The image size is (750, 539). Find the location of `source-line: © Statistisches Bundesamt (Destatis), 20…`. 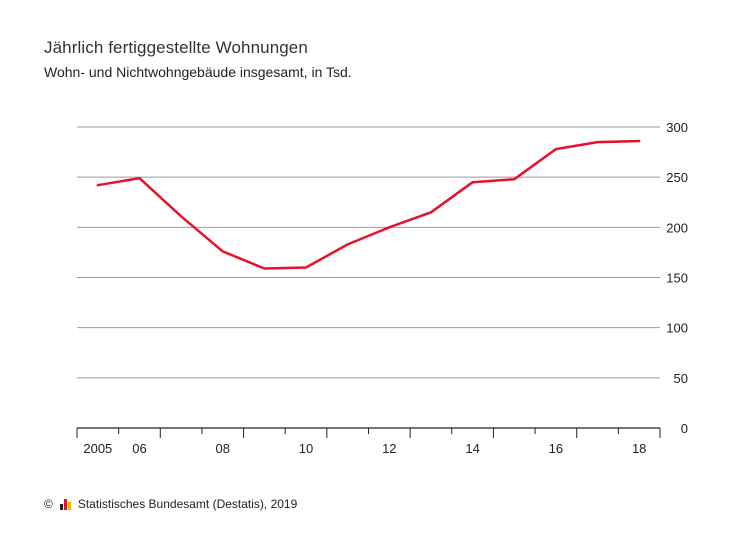

source-line: © Statistisches Bundesamt (Destatis), 20… is located at coordinates (170, 504).